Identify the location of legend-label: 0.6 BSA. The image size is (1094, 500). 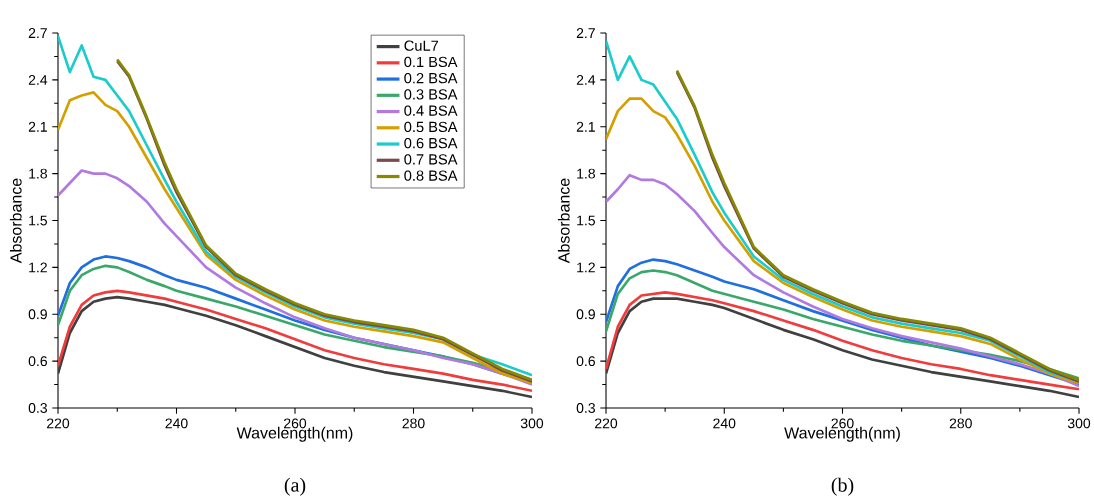
(431, 143).